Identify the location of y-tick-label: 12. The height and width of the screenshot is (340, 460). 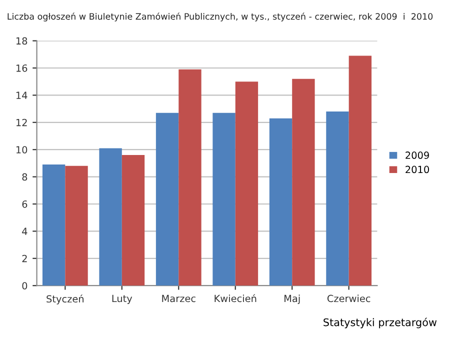
(21, 122).